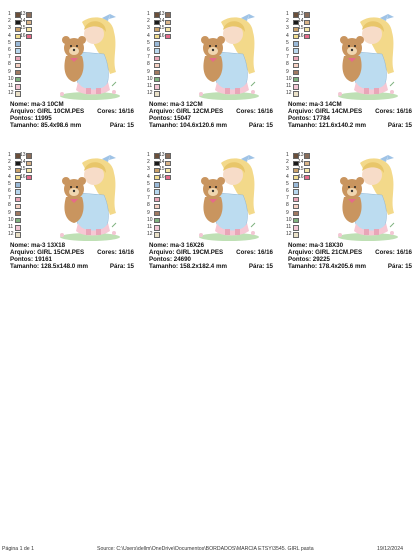  I want to click on page-number: Página 1 de 1, so click(18, 549).